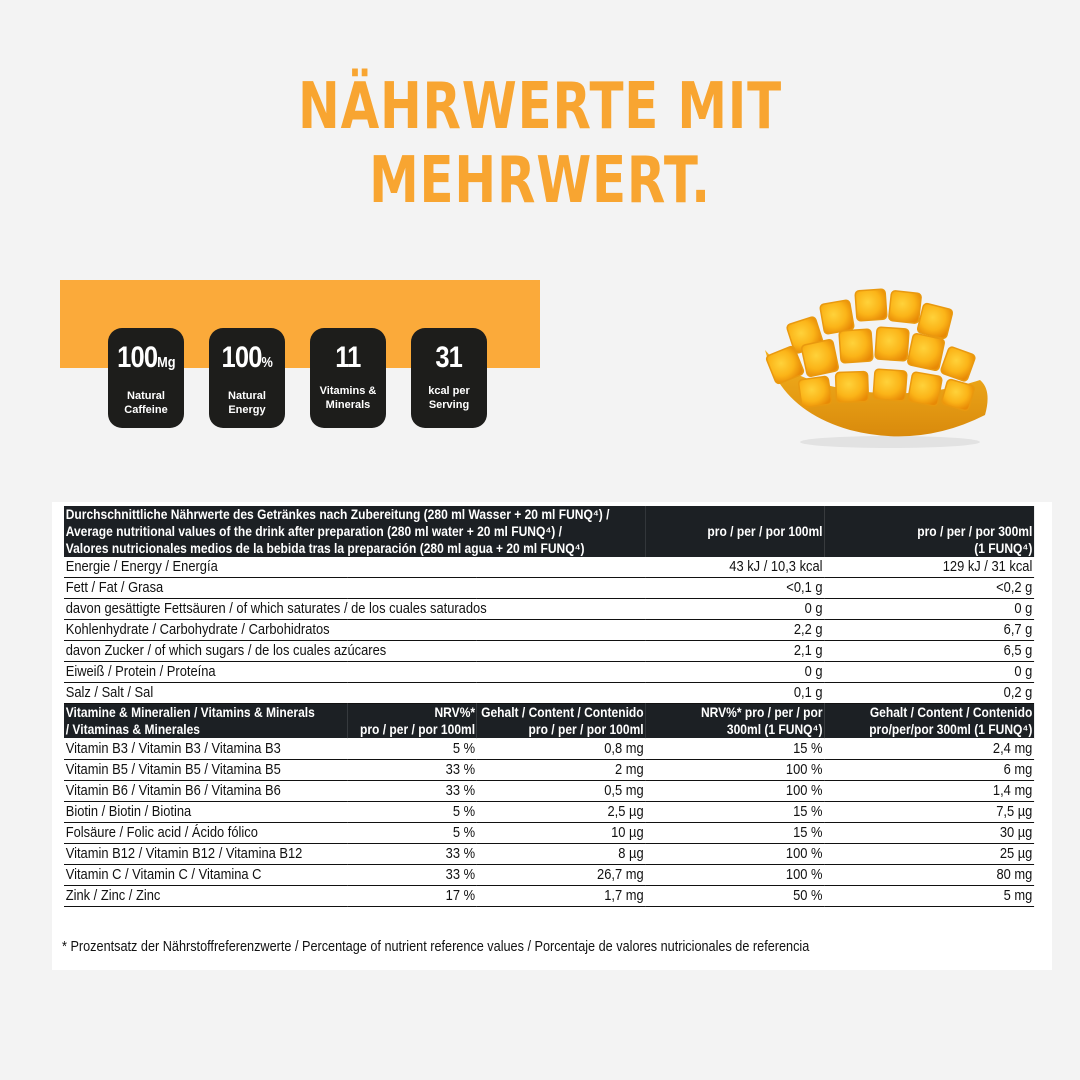  Describe the element at coordinates (206, 833) in the screenshot. I see `vitamin-name: Folsäure / Folic acid / Ácido fólico` at that location.